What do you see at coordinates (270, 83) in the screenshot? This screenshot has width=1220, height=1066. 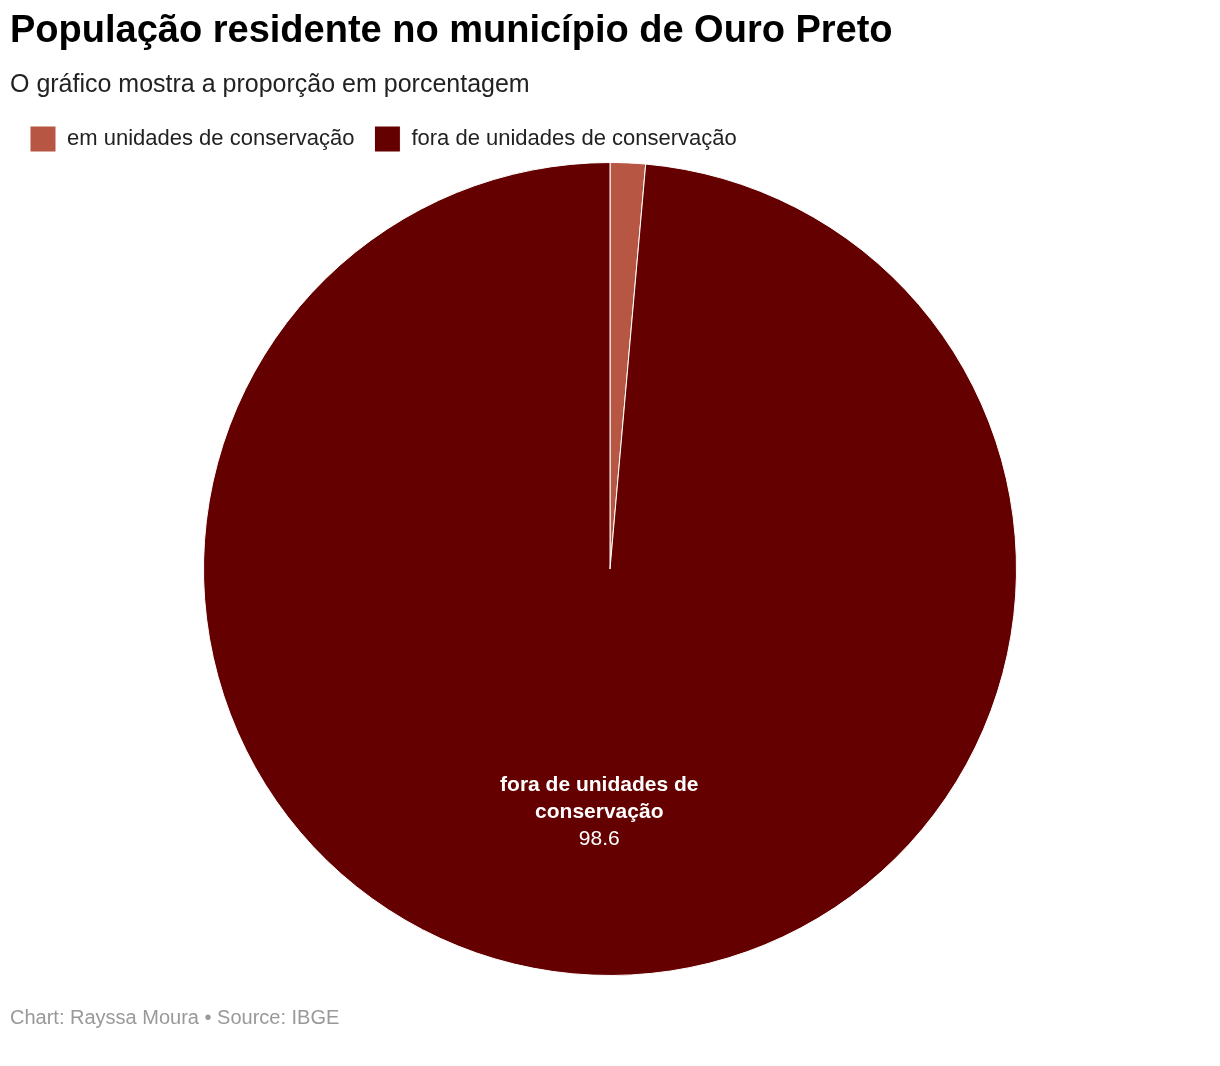 I see `chart-subtitle: O gráfico mostra a proporção em porcentagem` at bounding box center [270, 83].